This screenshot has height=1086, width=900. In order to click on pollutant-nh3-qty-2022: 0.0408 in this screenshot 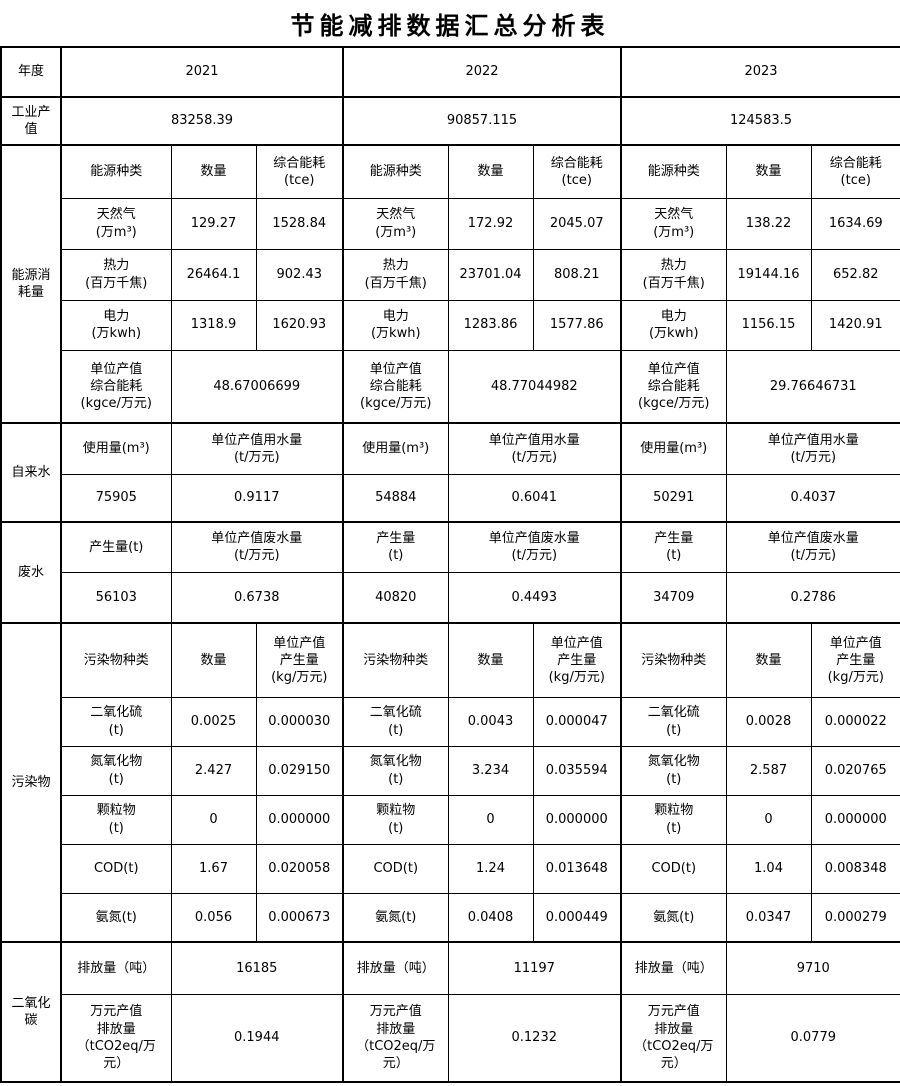, I will do `click(490, 917)`.